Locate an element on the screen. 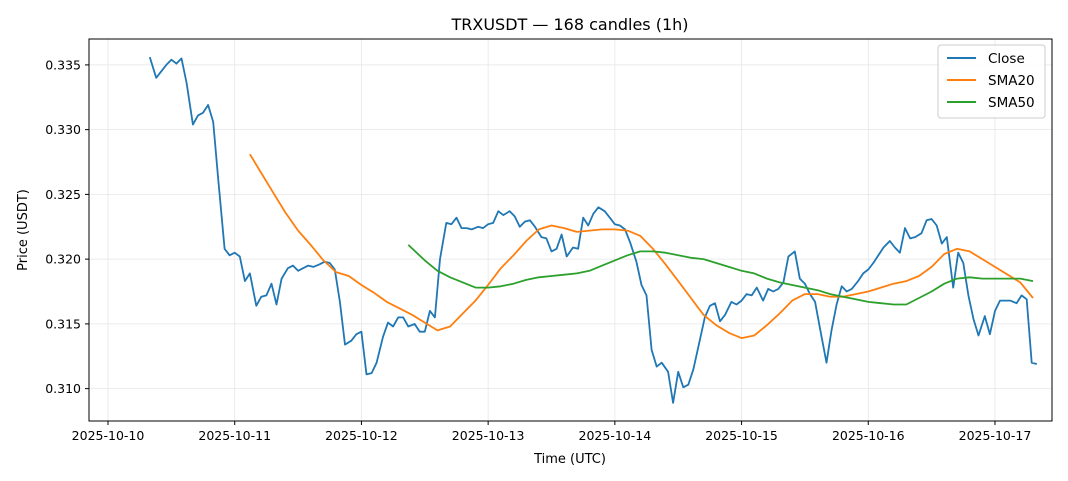 The height and width of the screenshot is (481, 1068). y-tick-label: 0.330 is located at coordinates (63, 129).